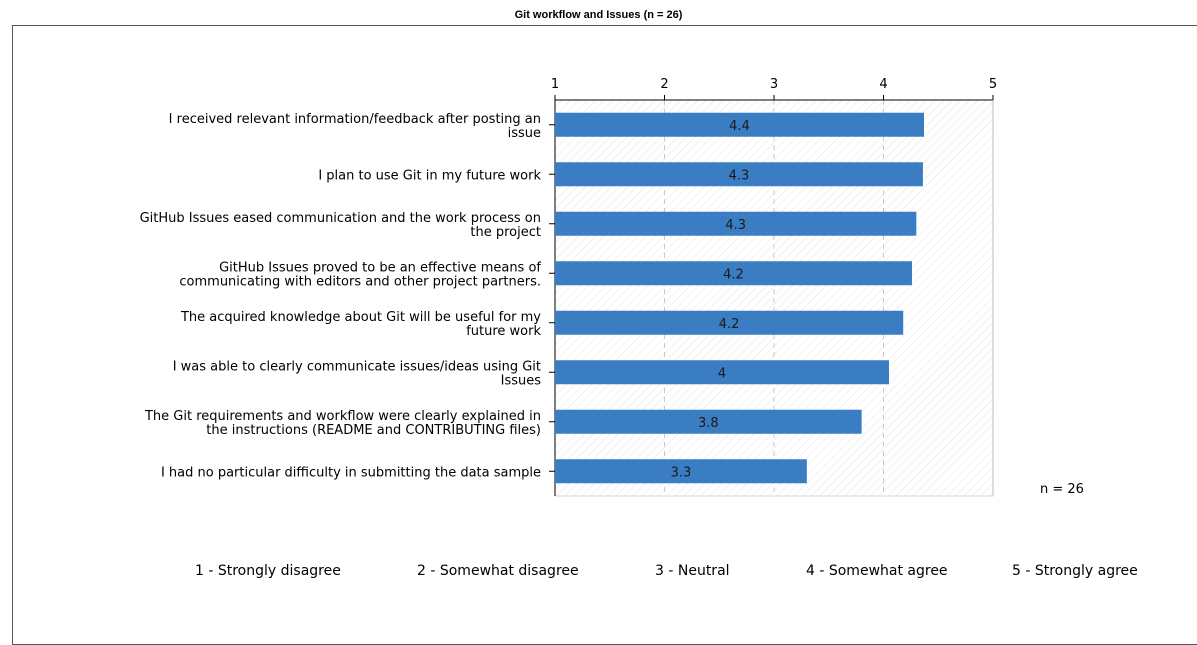 The image size is (1197, 645). I want to click on bar-value-label: 3.3, so click(681, 472).